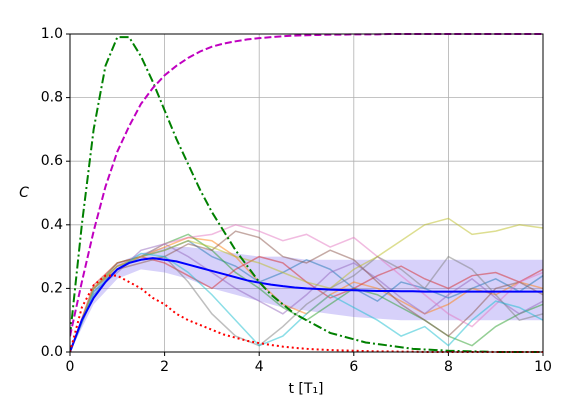  What do you see at coordinates (448, 367) in the screenshot?
I see `x-tick-label: 8` at bounding box center [448, 367].